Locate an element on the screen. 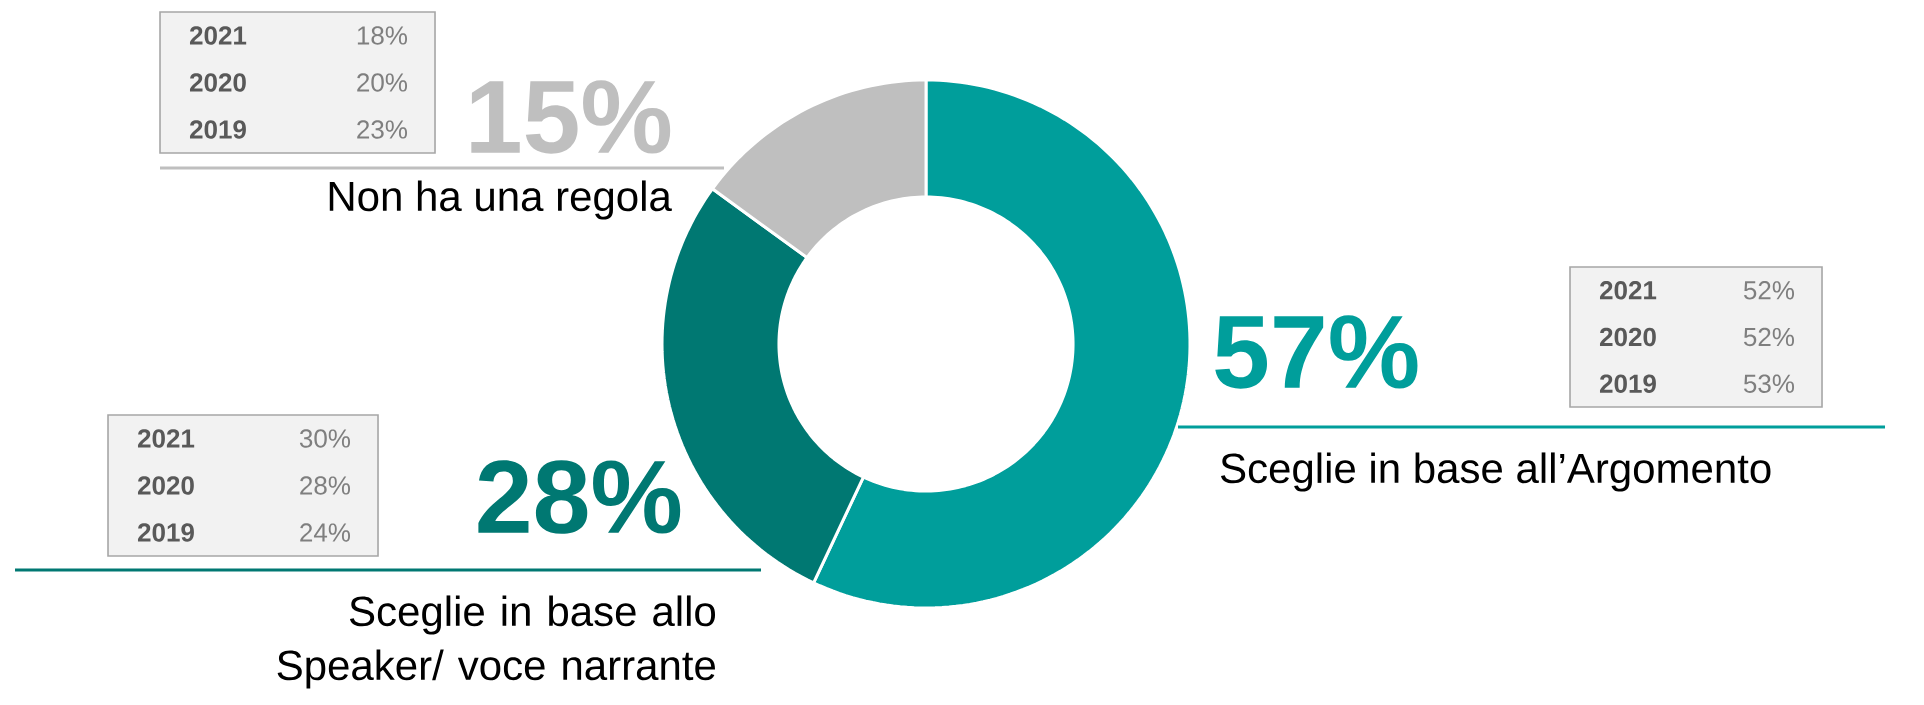 The width and height of the screenshot is (1924, 705). text: 18% is located at coordinates (382, 35).